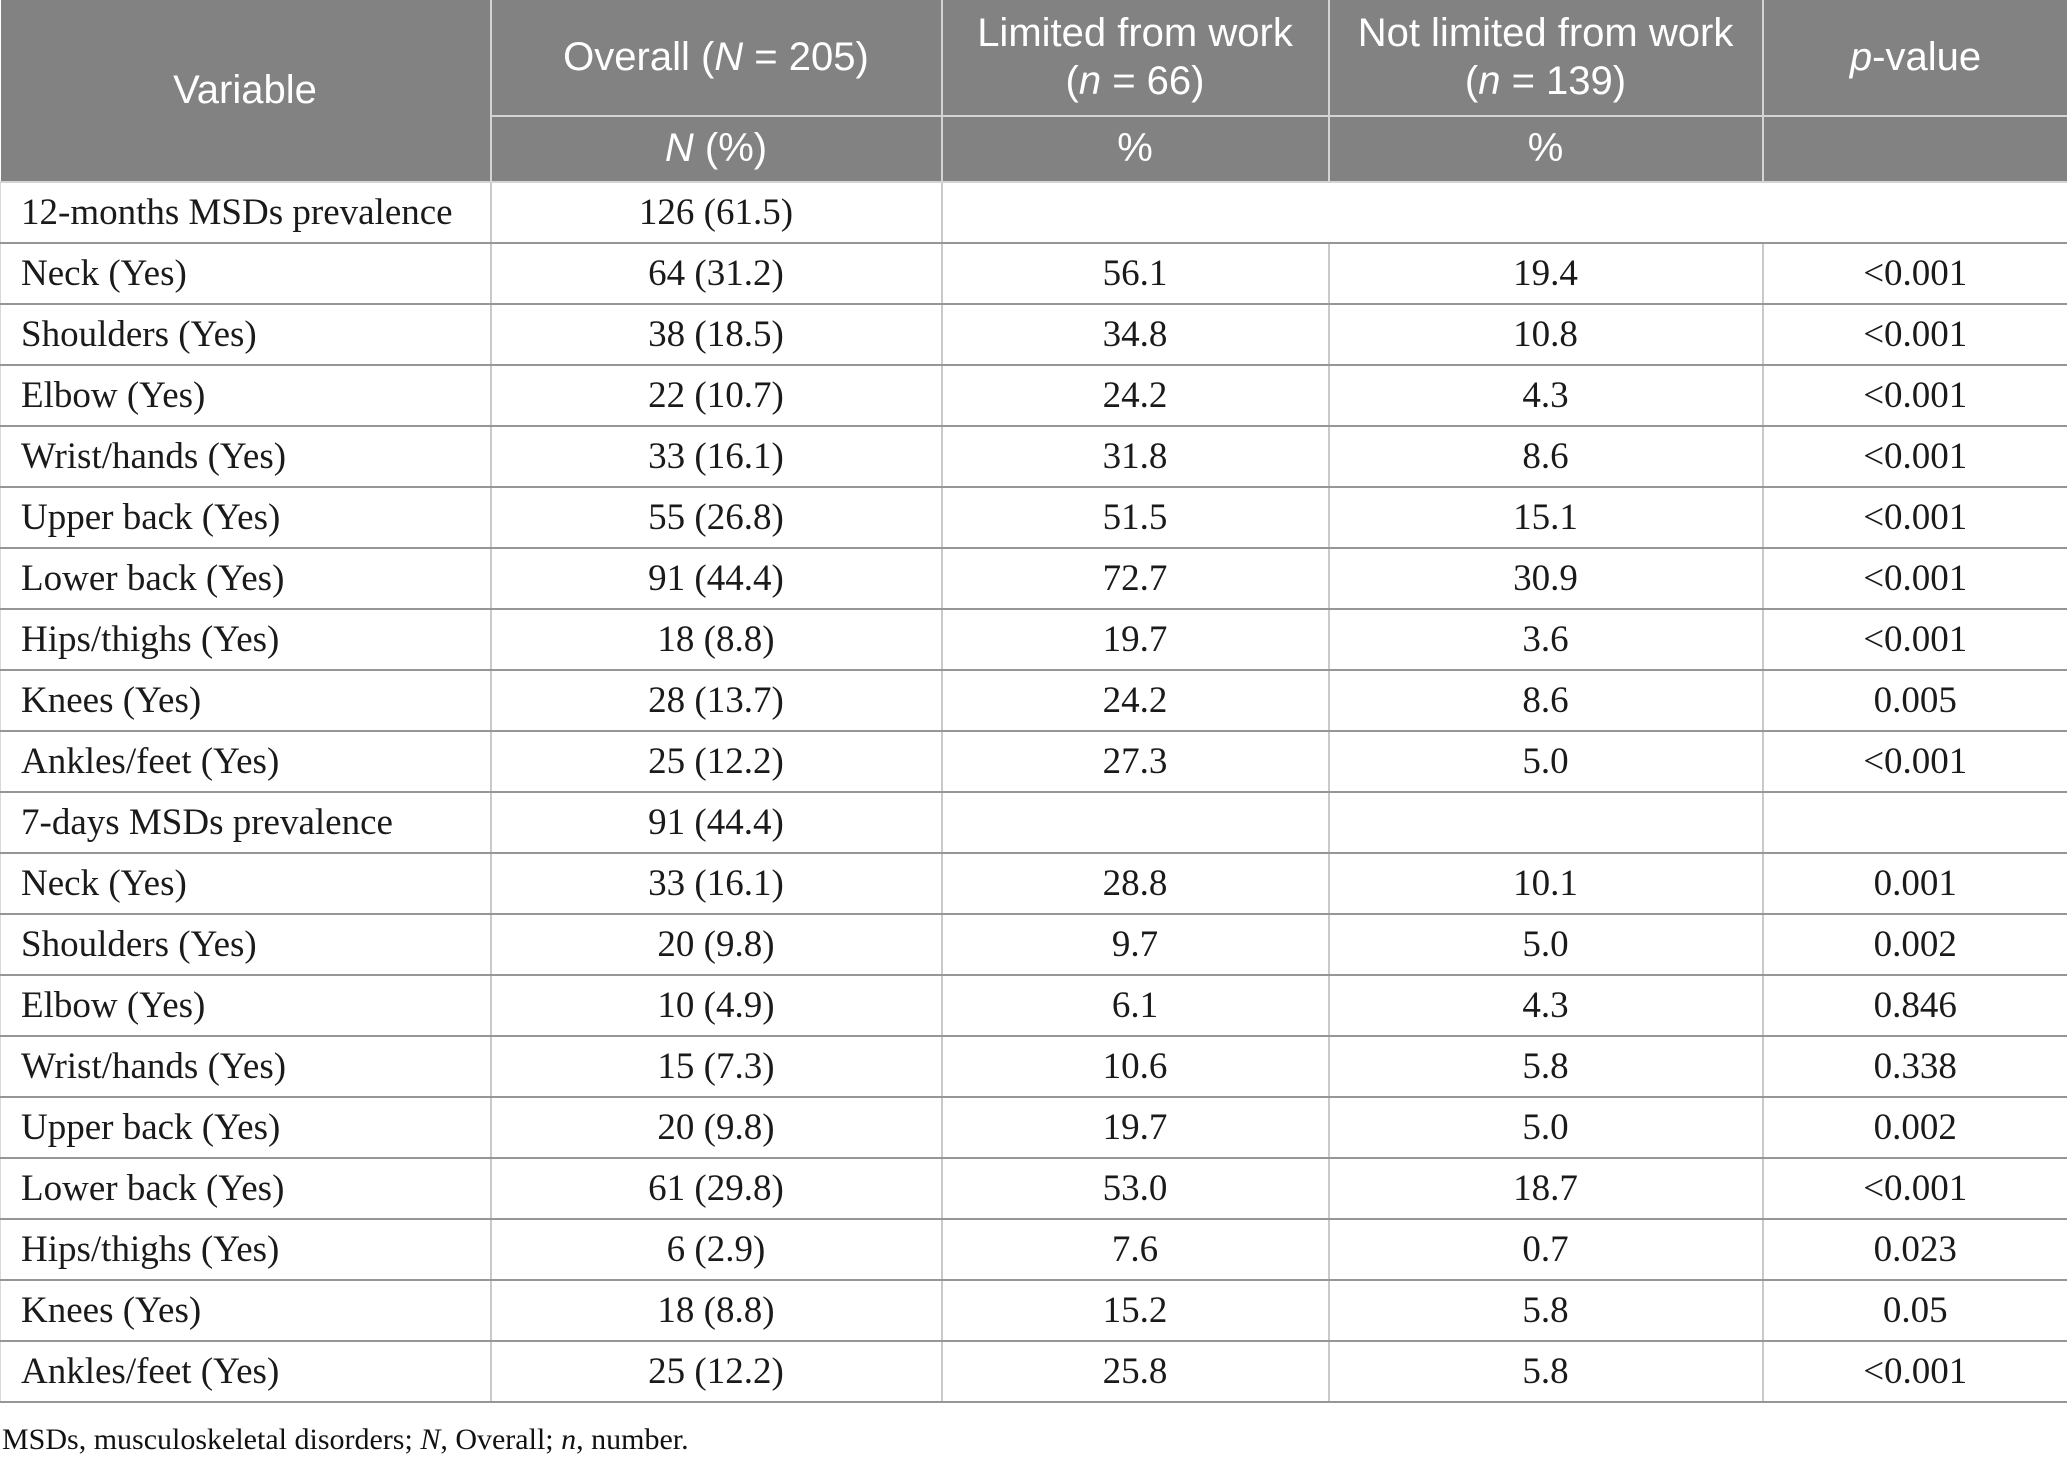  What do you see at coordinates (1134, 518) in the screenshot?
I see `limited-cell: 51.5` at bounding box center [1134, 518].